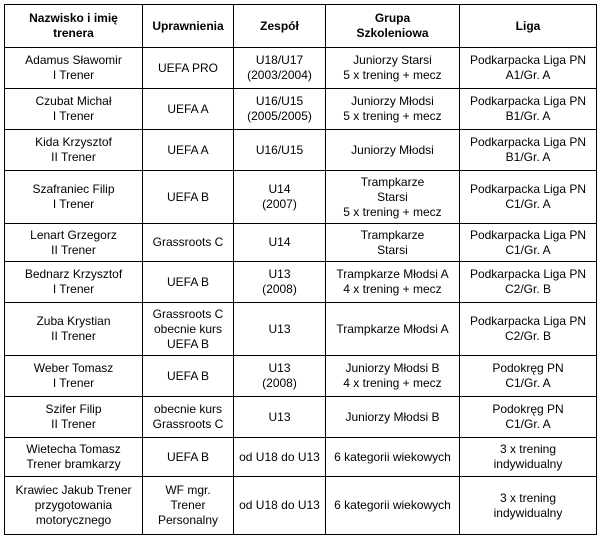 The height and width of the screenshot is (551, 600). What do you see at coordinates (279, 242) in the screenshot?
I see `cell-team: U14` at bounding box center [279, 242].